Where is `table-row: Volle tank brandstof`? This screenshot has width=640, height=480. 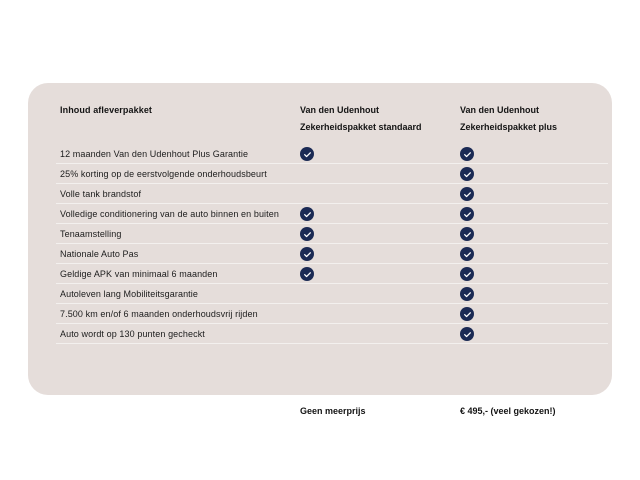
table-row: Volle tank brandstof is located at coordinates (332, 194).